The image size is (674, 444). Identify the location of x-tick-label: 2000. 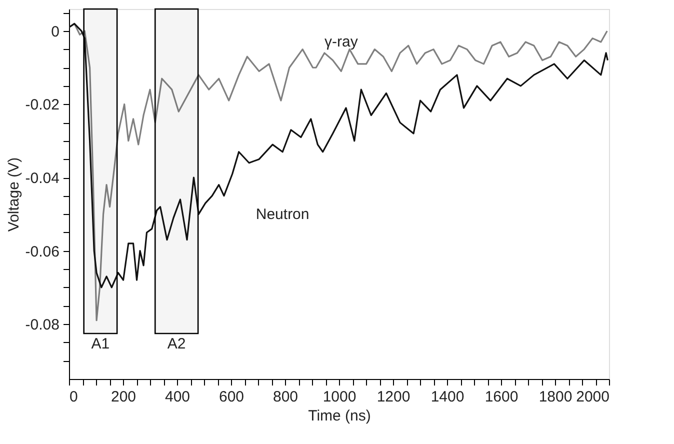
(593, 397).